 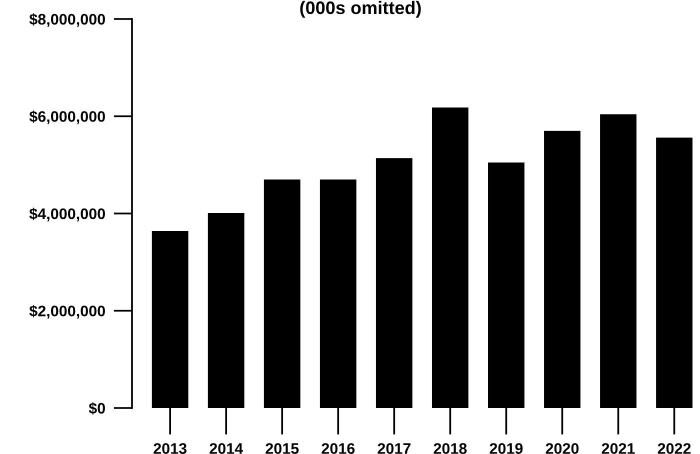 I want to click on y-tick-label: $0, so click(x=96, y=408).